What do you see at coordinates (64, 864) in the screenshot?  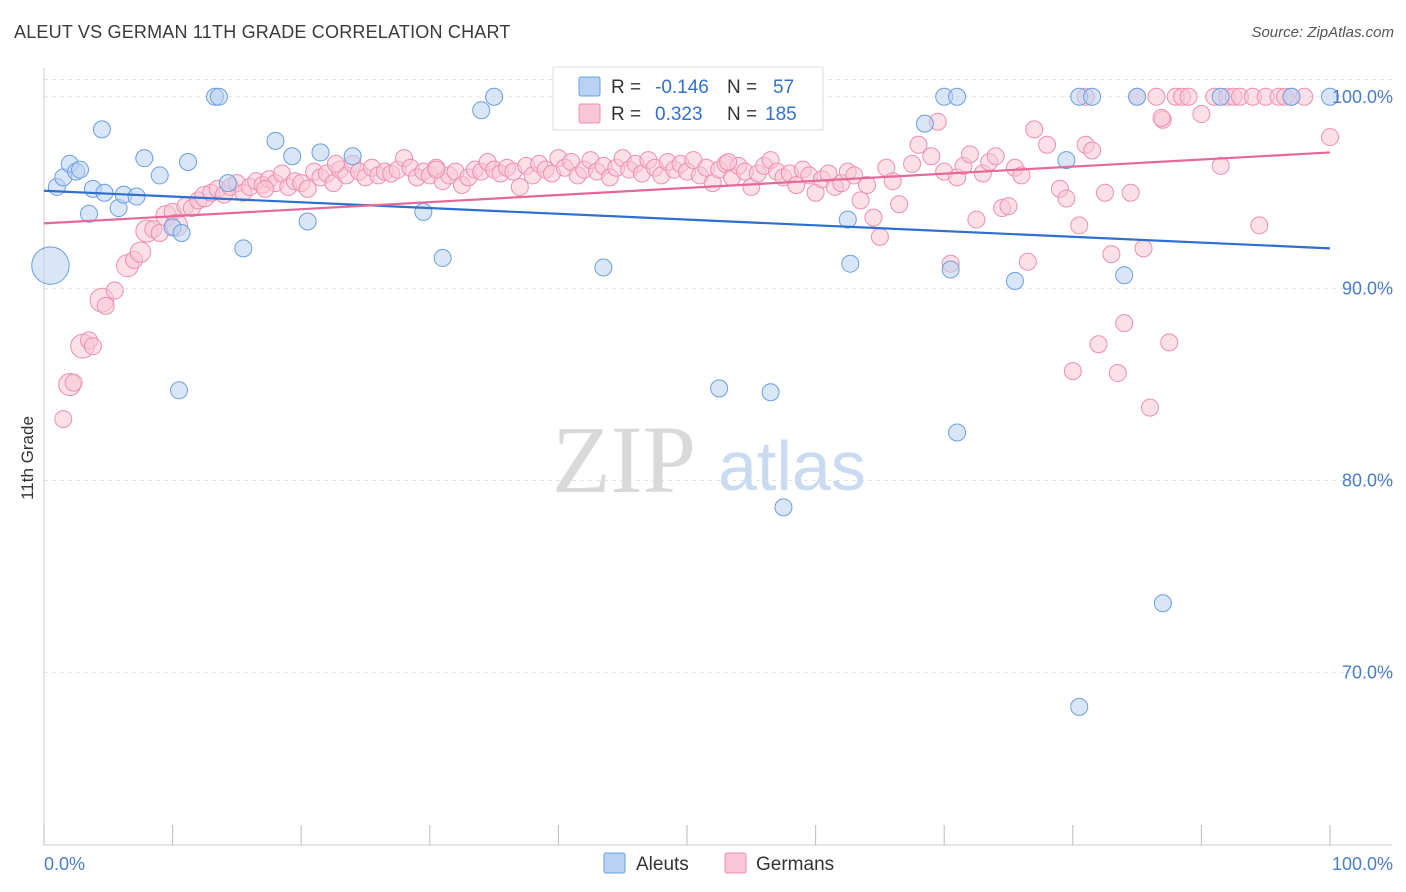 I see `x-tick-label: 0.0%` at bounding box center [64, 864].